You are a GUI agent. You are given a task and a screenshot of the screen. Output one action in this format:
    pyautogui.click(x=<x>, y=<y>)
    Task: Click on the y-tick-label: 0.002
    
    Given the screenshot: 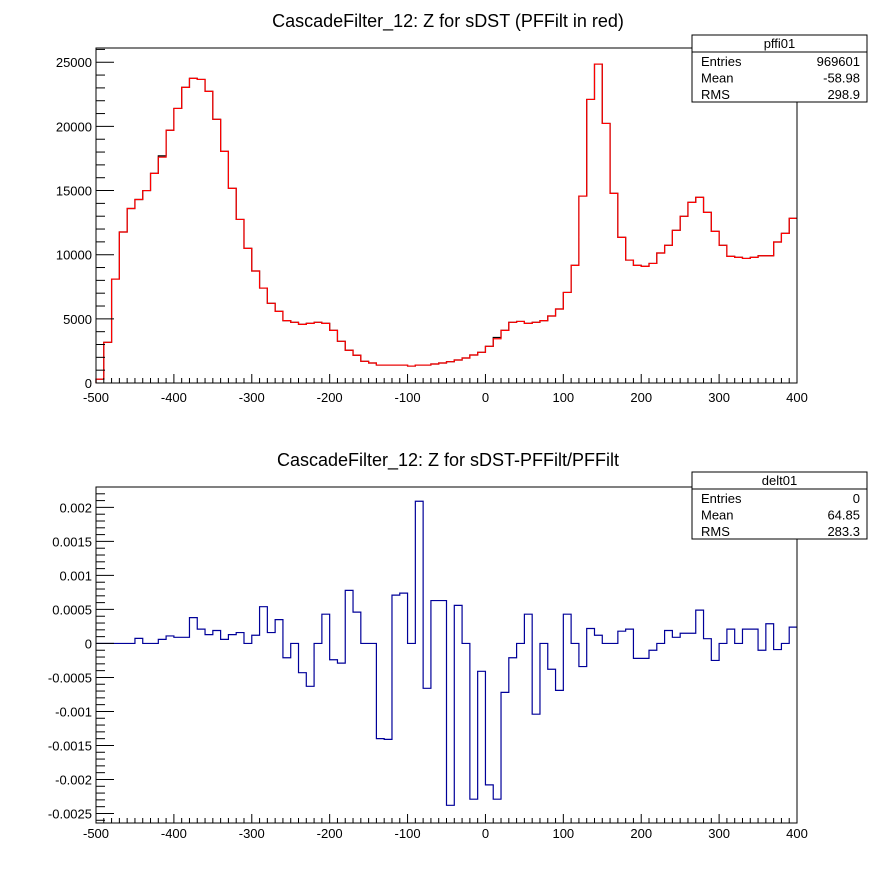 What is the action you would take?
    pyautogui.click(x=75, y=507)
    